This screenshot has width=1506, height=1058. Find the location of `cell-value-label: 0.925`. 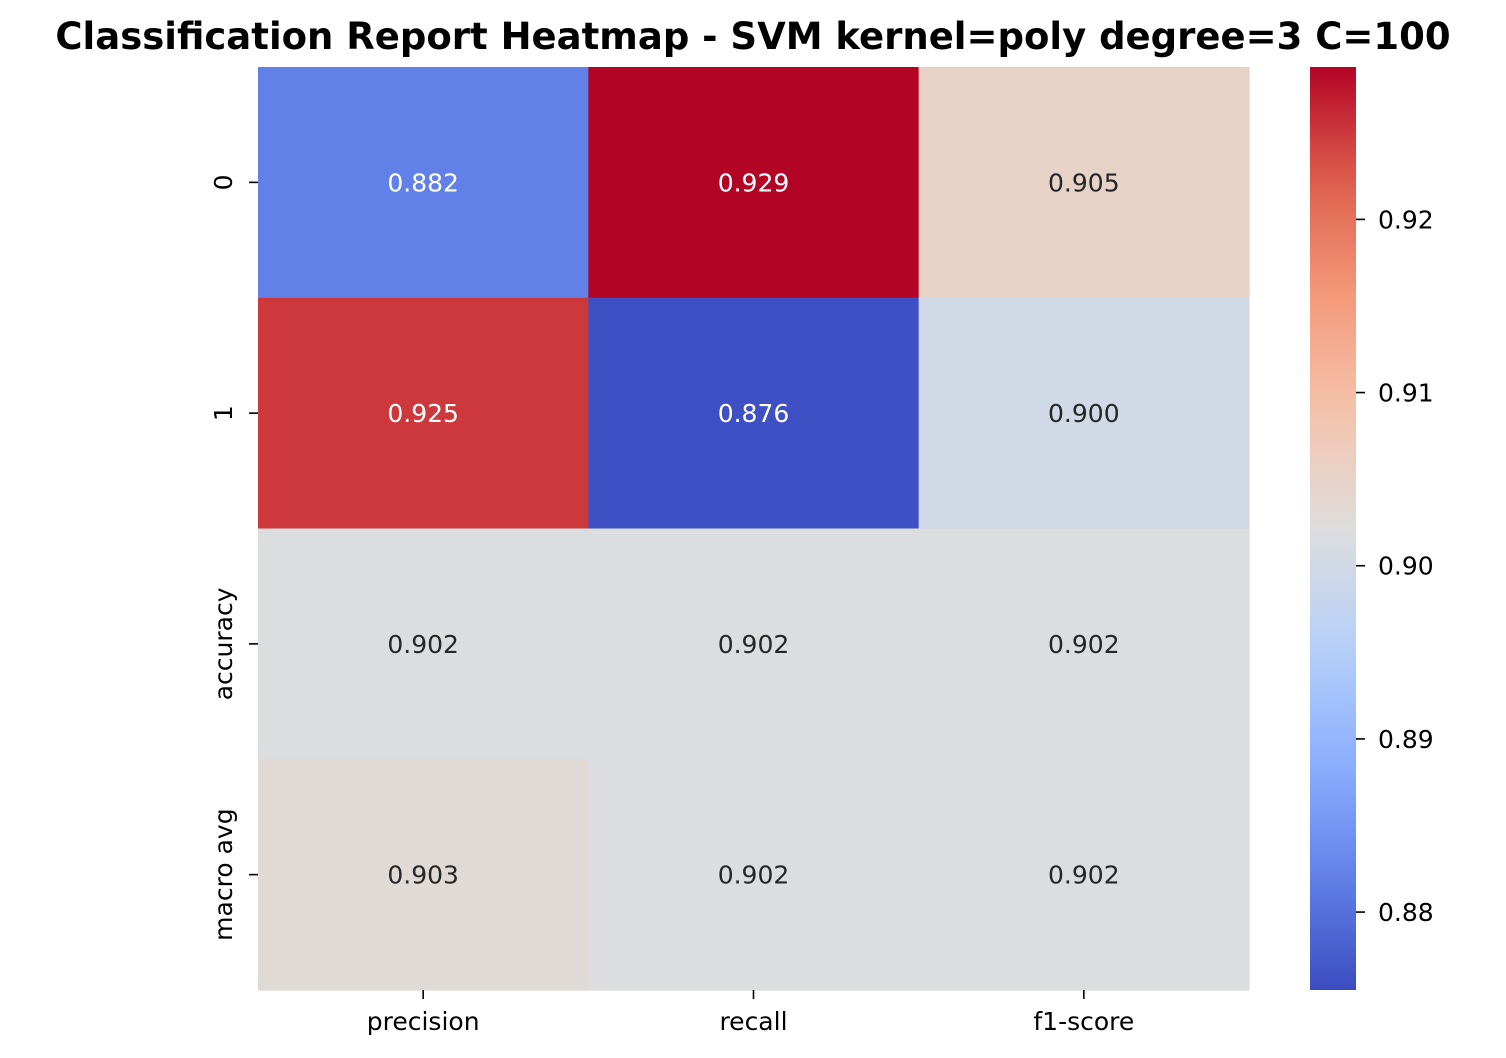

cell-value-label: 0.925 is located at coordinates (423, 413).